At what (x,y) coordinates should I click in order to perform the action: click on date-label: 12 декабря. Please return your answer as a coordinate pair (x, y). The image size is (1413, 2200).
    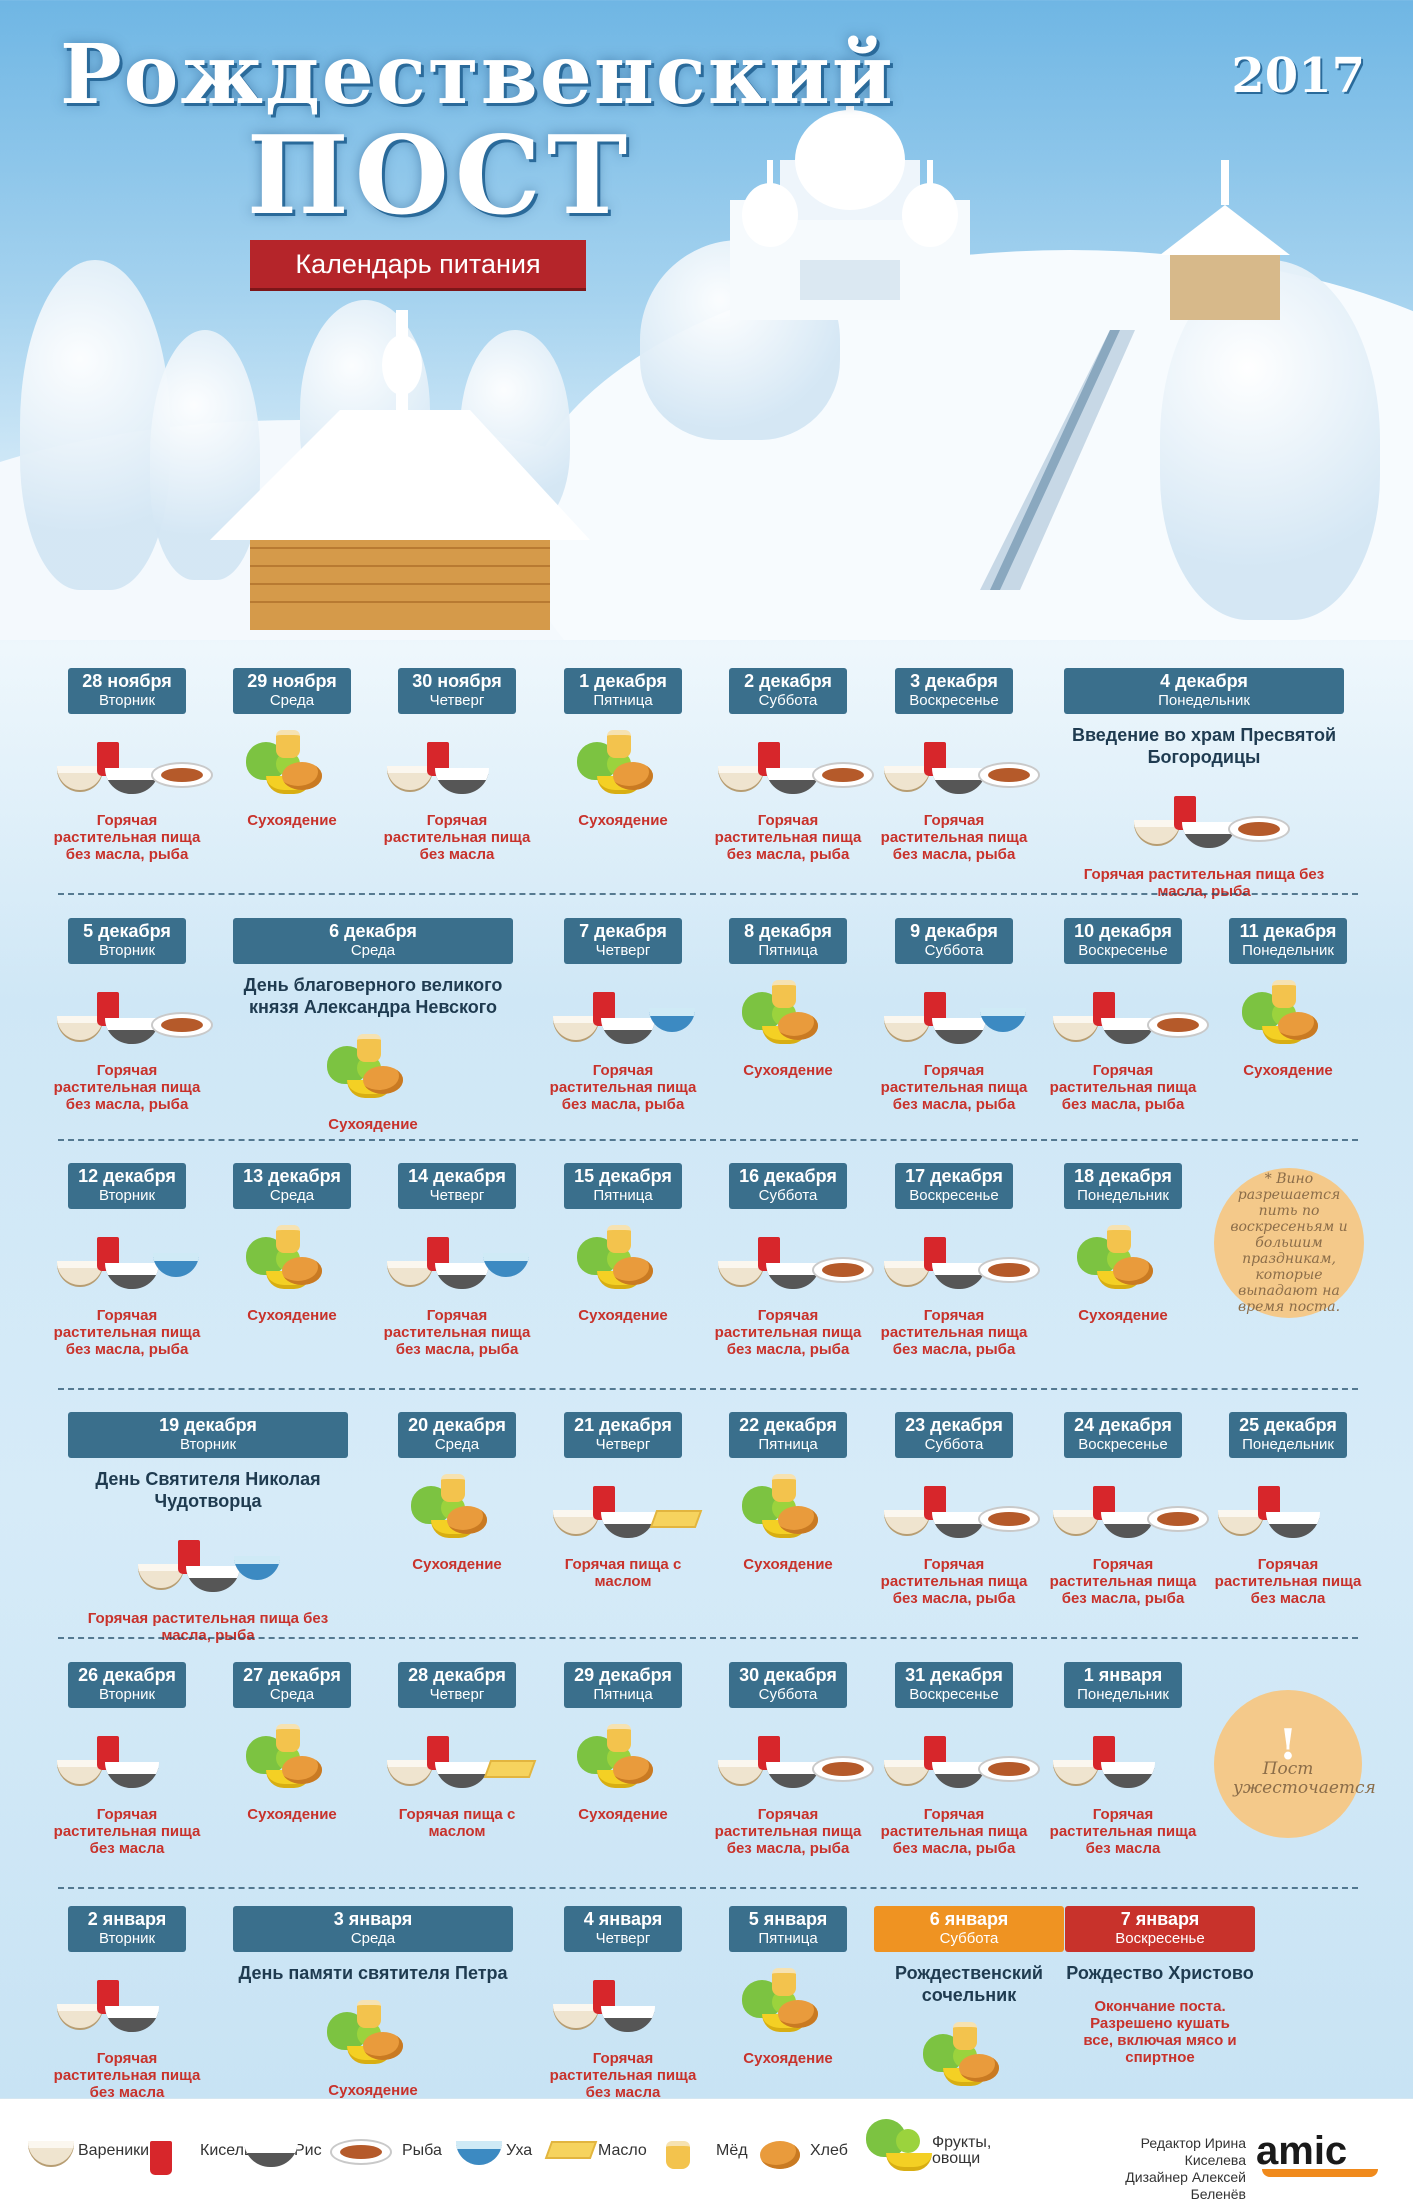
    Looking at the image, I should click on (127, 1176).